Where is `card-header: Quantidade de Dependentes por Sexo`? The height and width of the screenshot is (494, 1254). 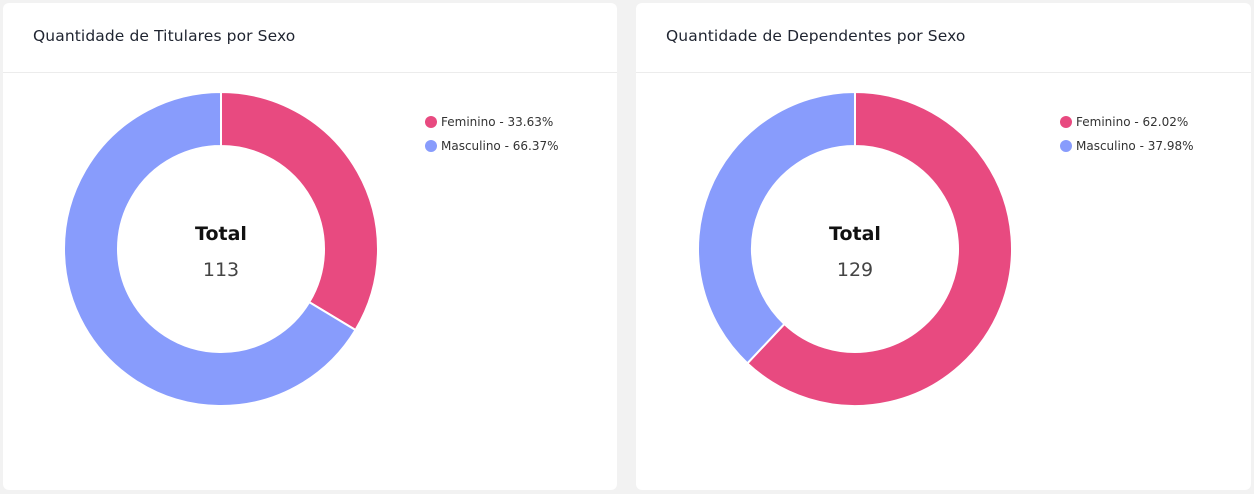 card-header: Quantidade de Dependentes por Sexo is located at coordinates (943, 38).